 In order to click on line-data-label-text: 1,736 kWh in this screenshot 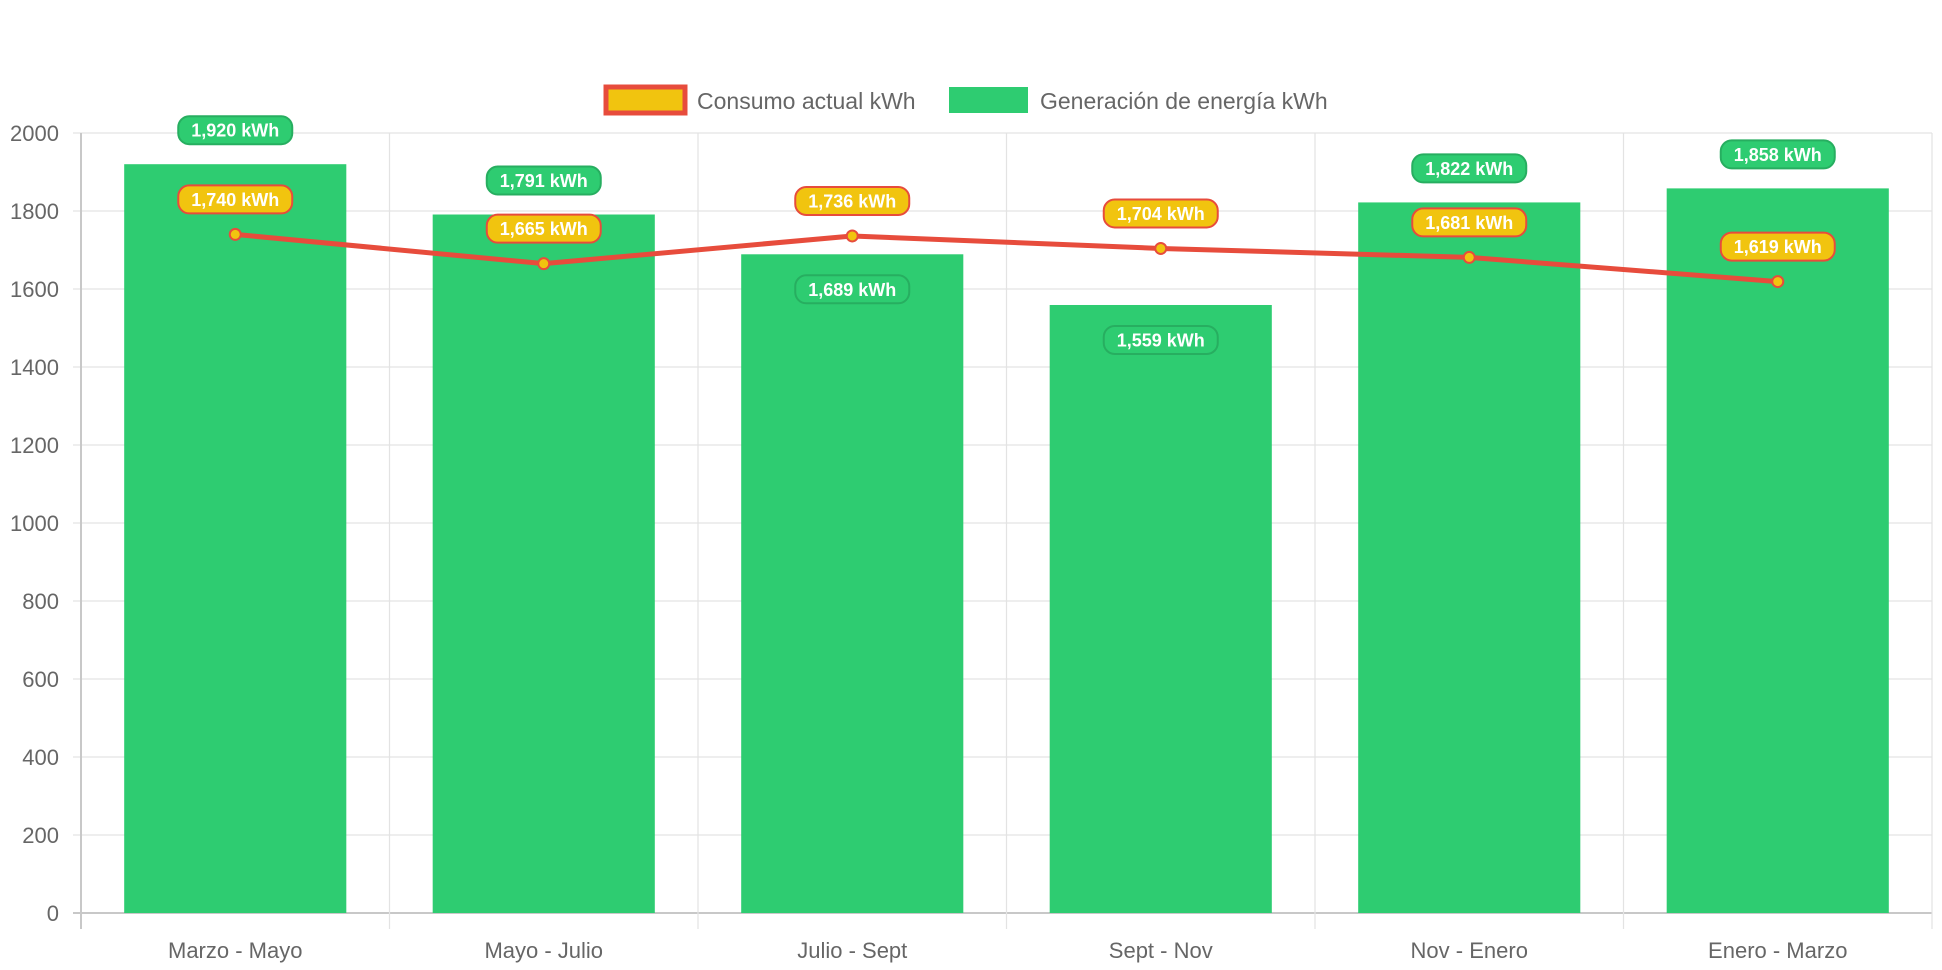, I will do `click(852, 201)`.